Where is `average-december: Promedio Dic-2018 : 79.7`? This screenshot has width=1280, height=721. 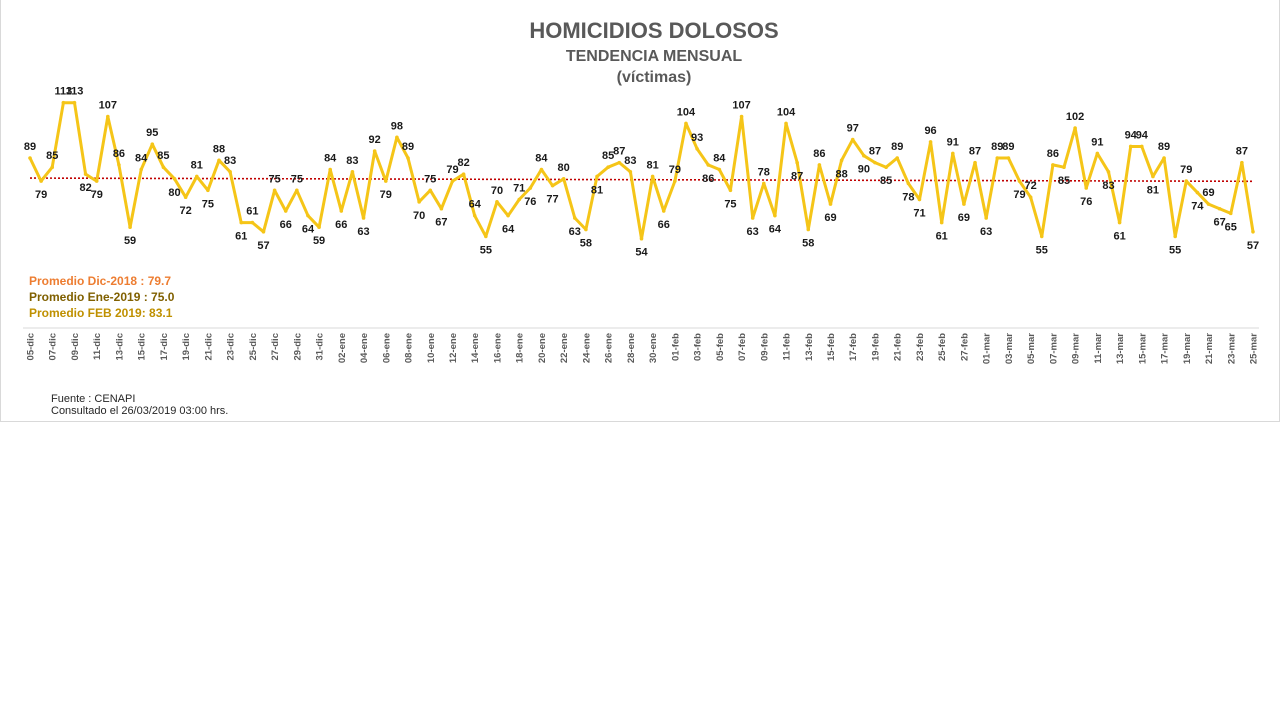
average-december: Promedio Dic-2018 : 79.7 is located at coordinates (100, 281).